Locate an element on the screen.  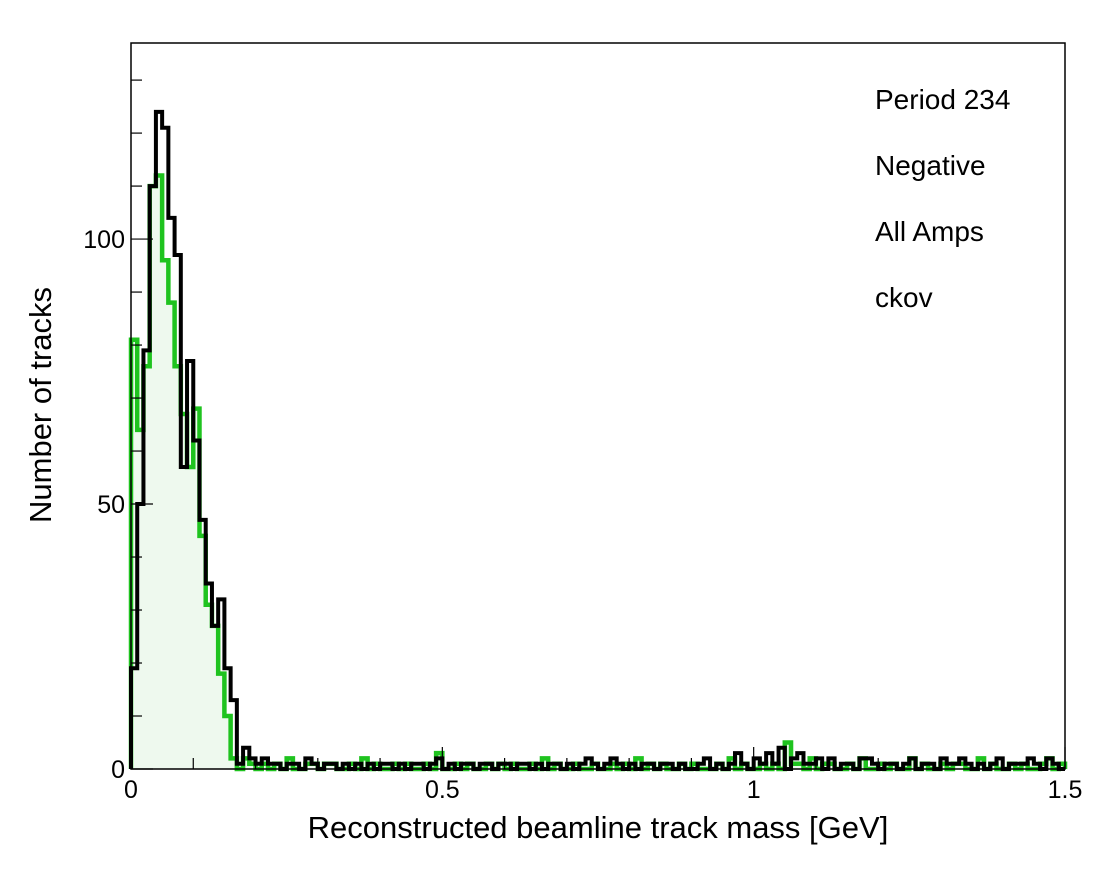
y-tick-label: 0 is located at coordinates (118, 770).